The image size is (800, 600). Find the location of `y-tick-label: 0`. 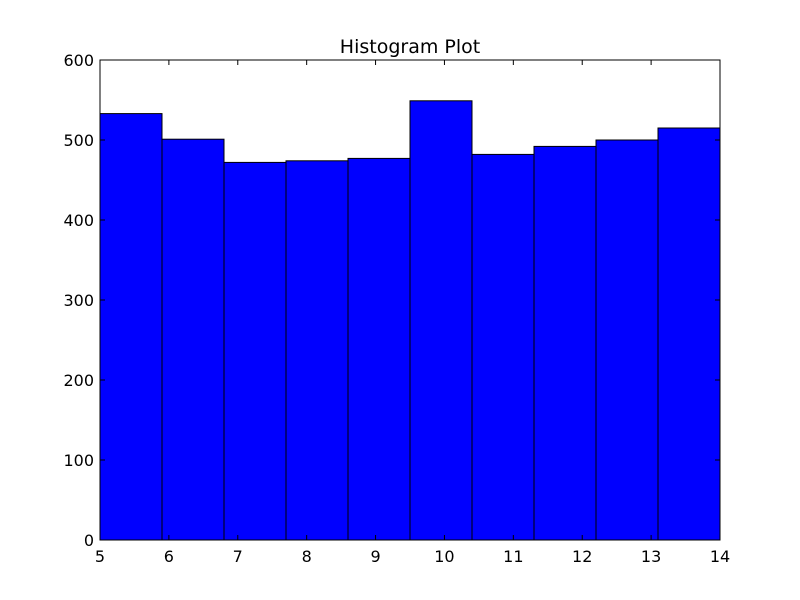

y-tick-label: 0 is located at coordinates (89, 540).